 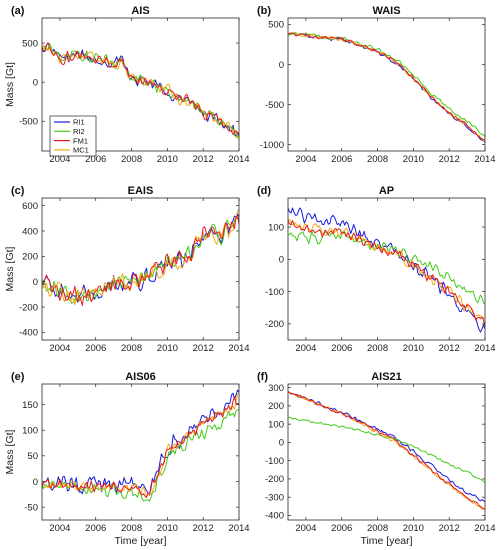 What do you see at coordinates (262, 377) in the screenshot?
I see `panel-letter: (f)` at bounding box center [262, 377].